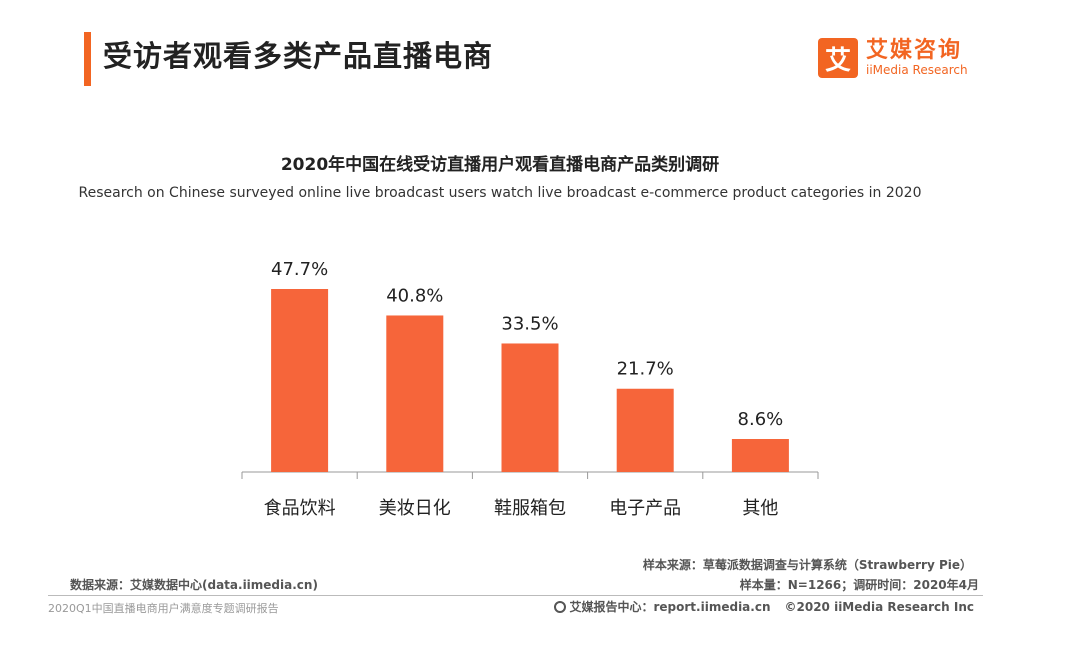  I want to click on data-label-4: 21.7%, so click(645, 369).